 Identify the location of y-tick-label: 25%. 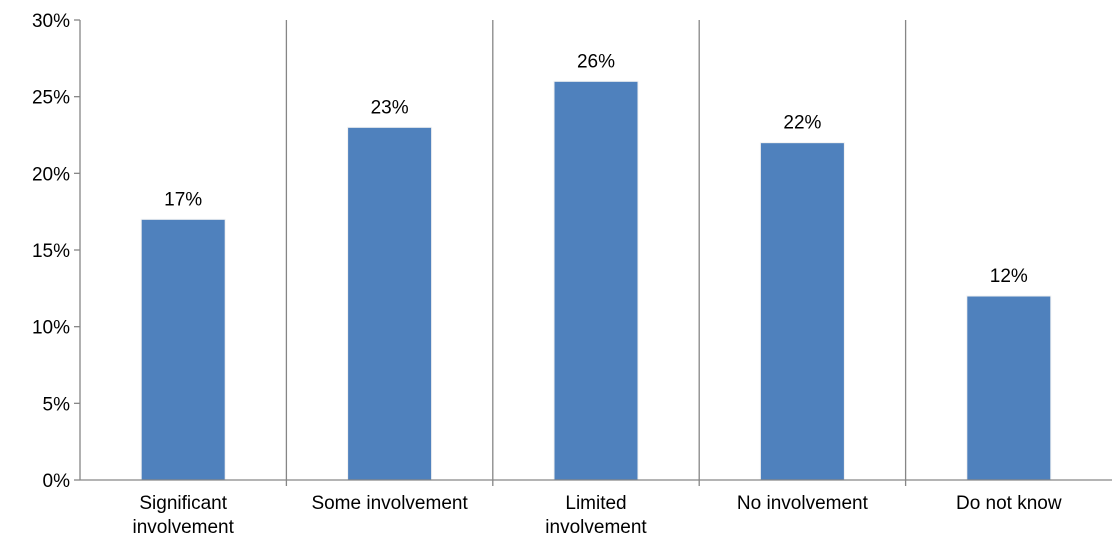
(51, 98).